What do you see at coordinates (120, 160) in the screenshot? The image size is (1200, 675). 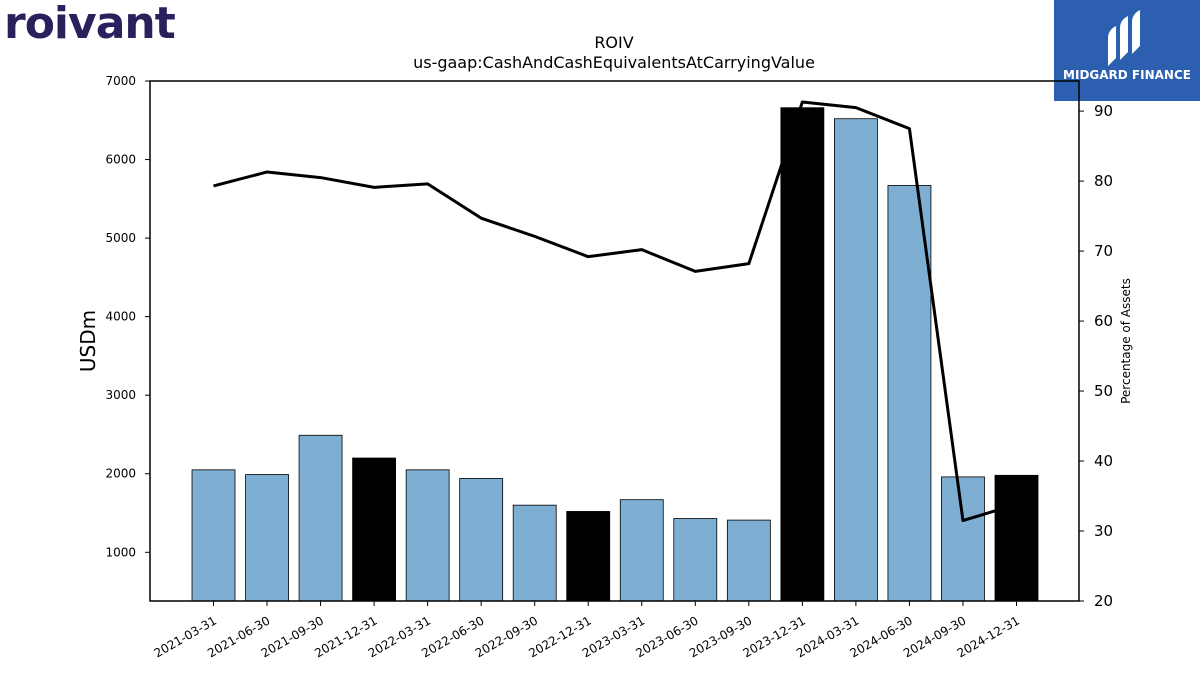 I see `y-tick-label: 6000` at bounding box center [120, 160].